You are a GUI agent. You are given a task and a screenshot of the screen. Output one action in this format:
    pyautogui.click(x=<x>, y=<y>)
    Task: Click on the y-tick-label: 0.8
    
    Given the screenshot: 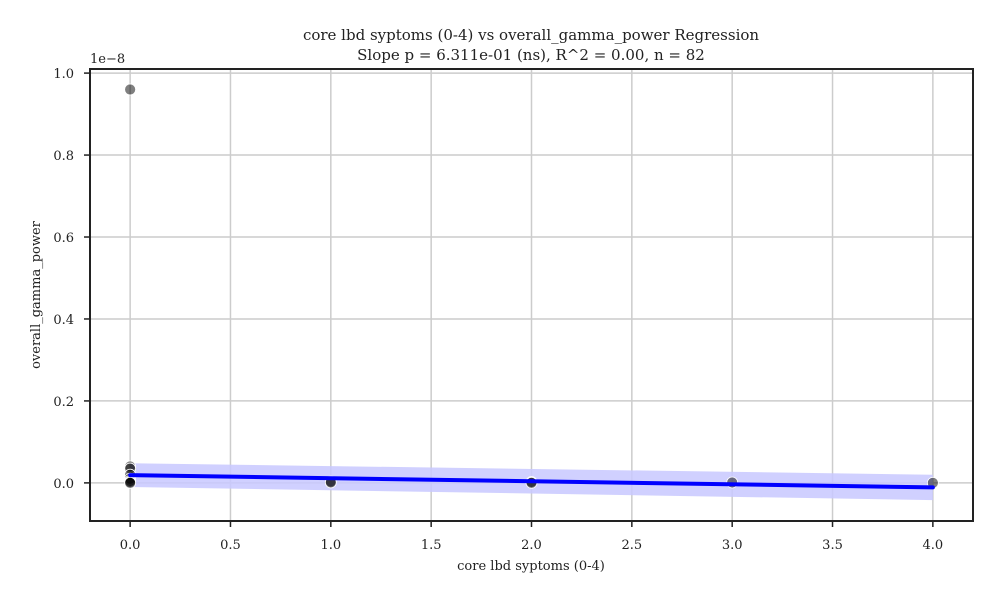 What is the action you would take?
    pyautogui.click(x=63, y=156)
    